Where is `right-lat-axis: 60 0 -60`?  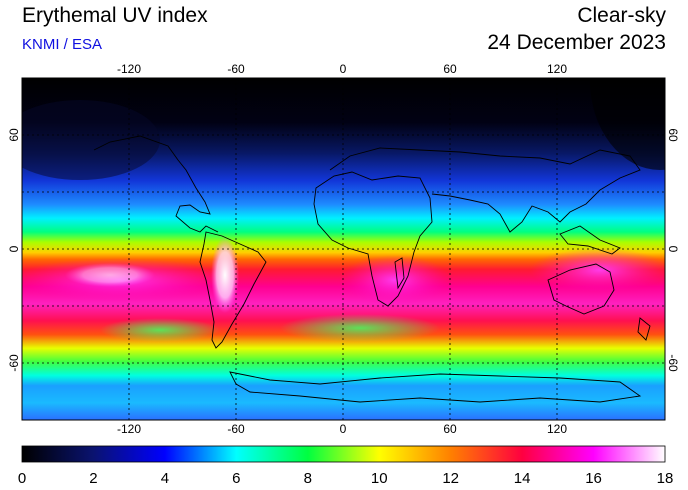
right-lat-axis: 60 0 -60 is located at coordinates (673, 250).